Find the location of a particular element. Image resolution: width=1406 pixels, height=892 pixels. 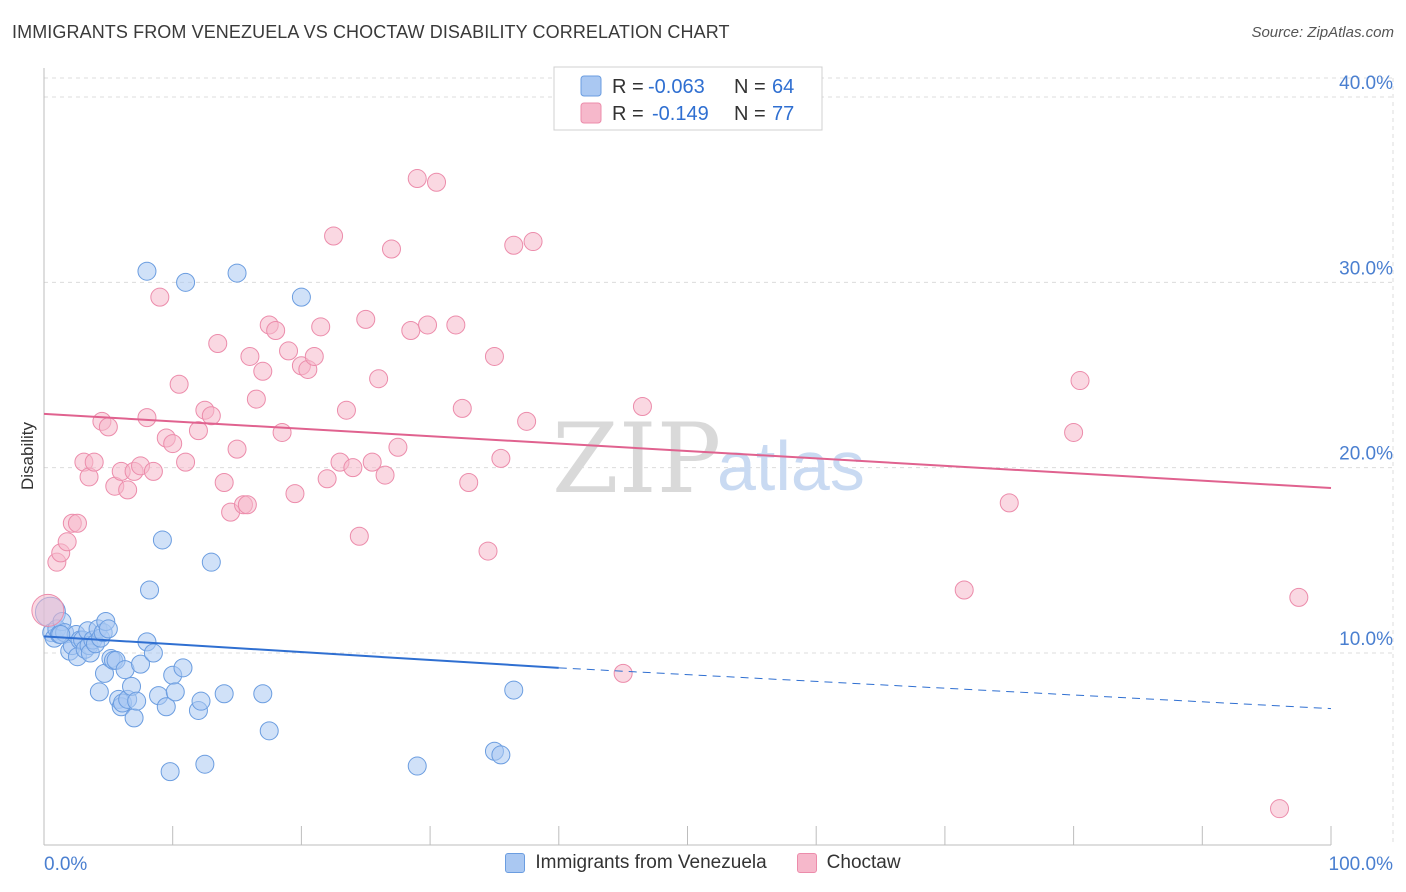

y-tick-labels: 10.0% 20.0% 30.0% 40.0% is located at coordinates (1366, 361).